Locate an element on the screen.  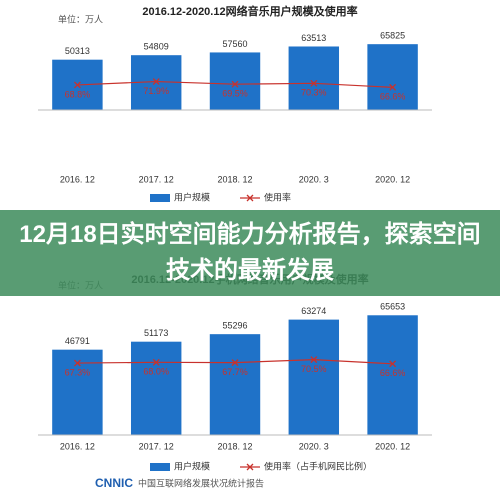
rate-label: 71.9% is located at coordinates (156, 91).